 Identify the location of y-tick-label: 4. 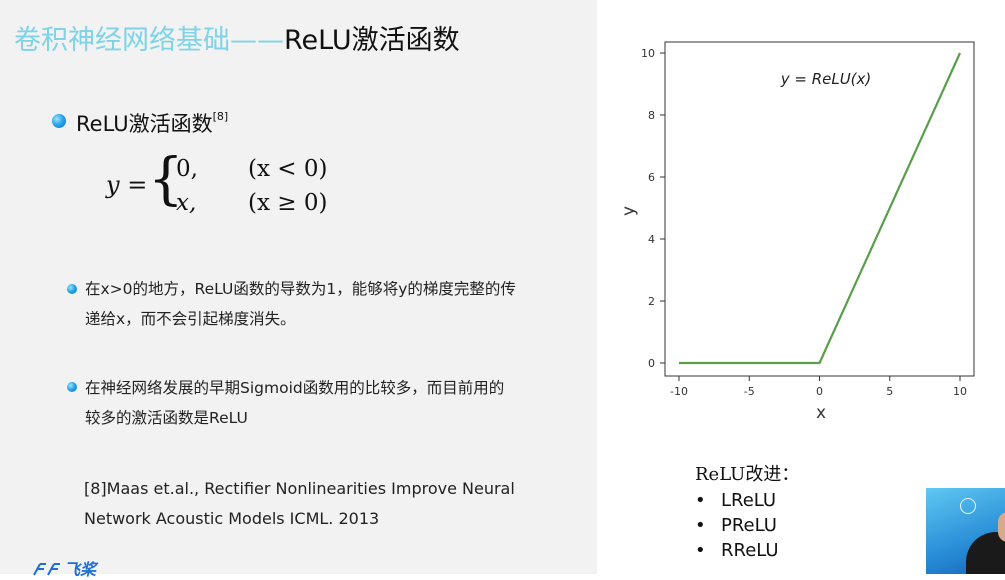
(651, 239).